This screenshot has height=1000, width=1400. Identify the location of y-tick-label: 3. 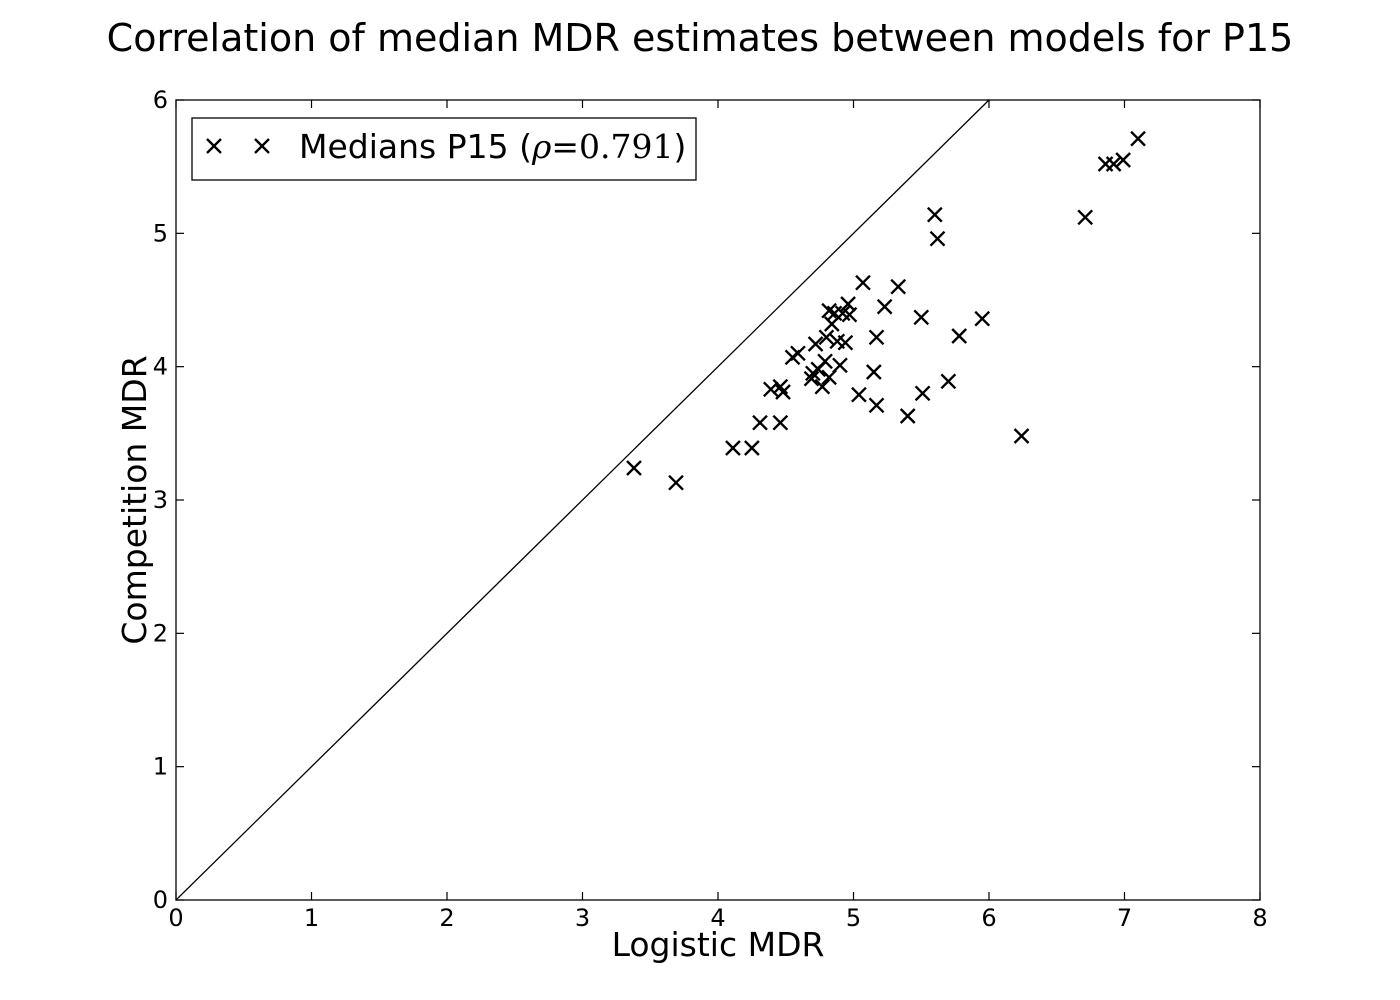
(160, 500).